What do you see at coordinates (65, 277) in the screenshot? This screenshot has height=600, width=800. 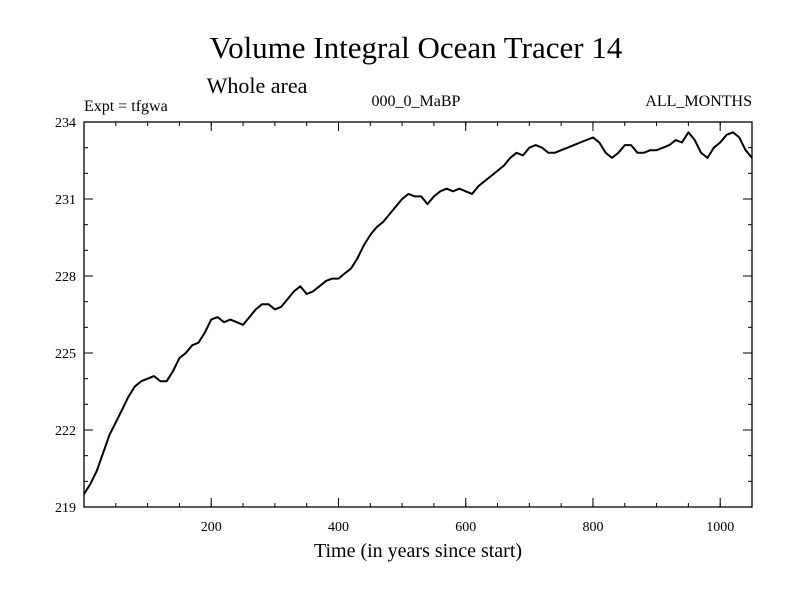 I see `y-tick-label: 228` at bounding box center [65, 277].